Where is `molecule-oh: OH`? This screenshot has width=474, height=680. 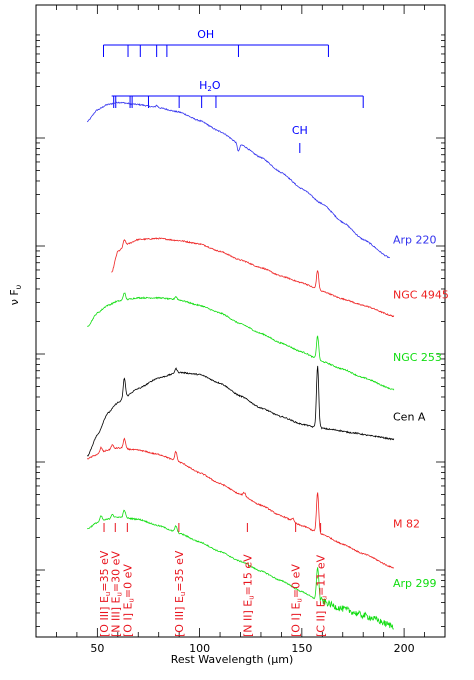 molecule-oh: OH is located at coordinates (215, 42).